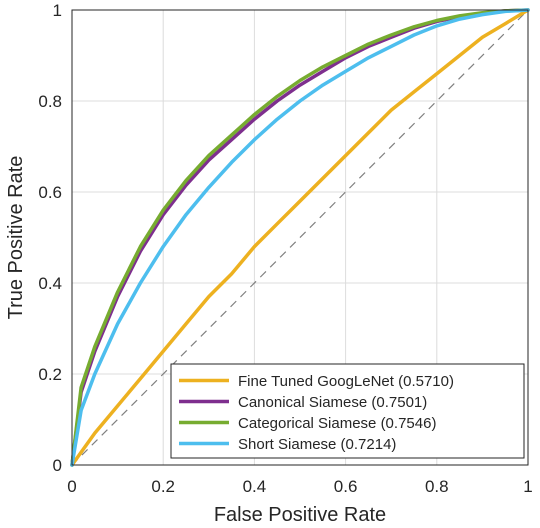  Describe the element at coordinates (255, 486) in the screenshot. I see `x-tick-label: 0.4` at that location.